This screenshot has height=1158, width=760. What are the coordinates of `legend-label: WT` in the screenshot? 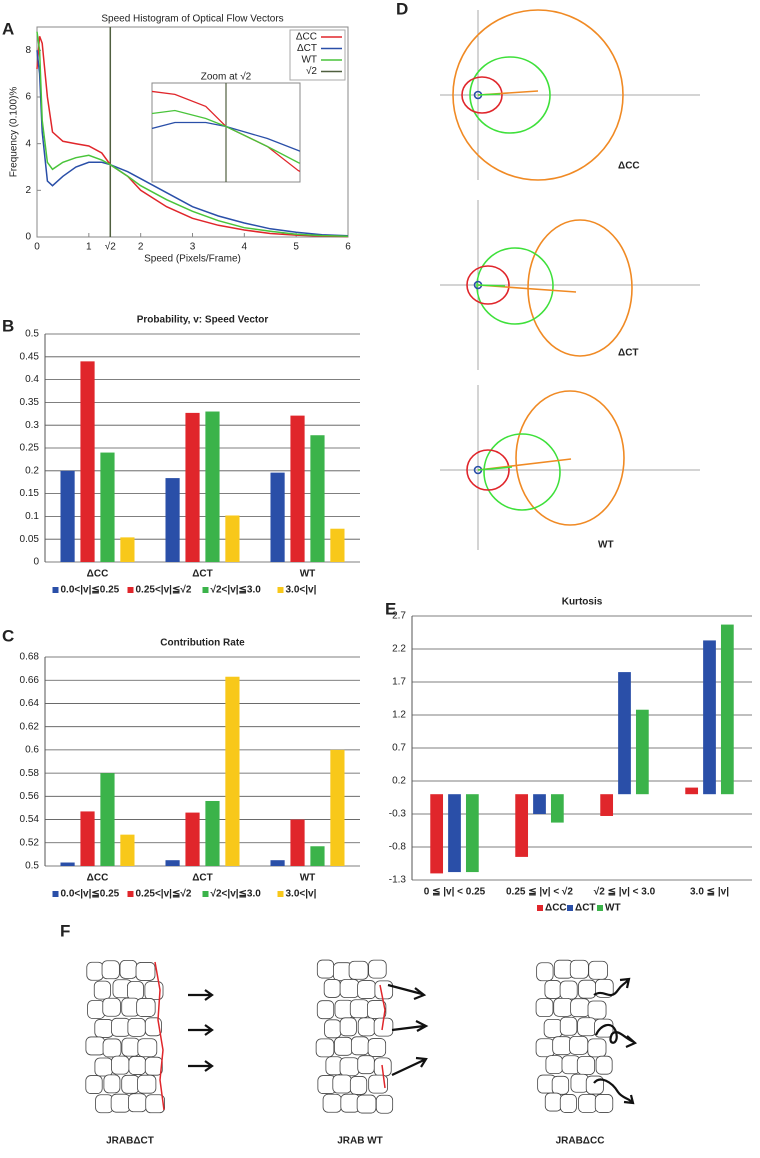 It's located at (309, 60).